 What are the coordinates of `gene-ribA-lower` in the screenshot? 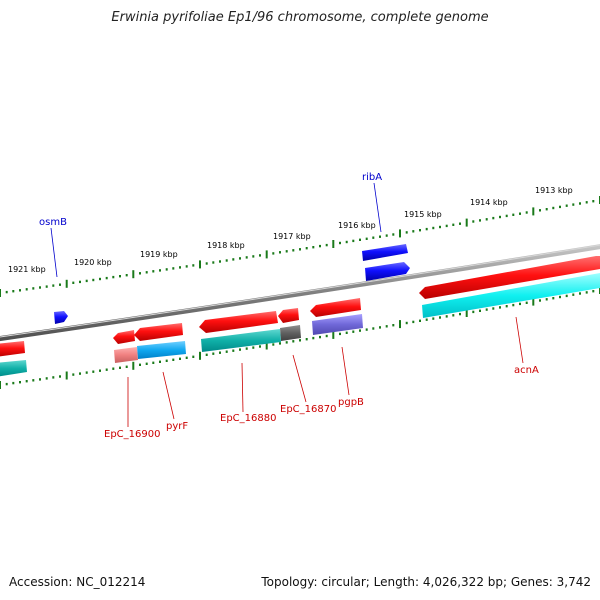 It's located at (387, 271).